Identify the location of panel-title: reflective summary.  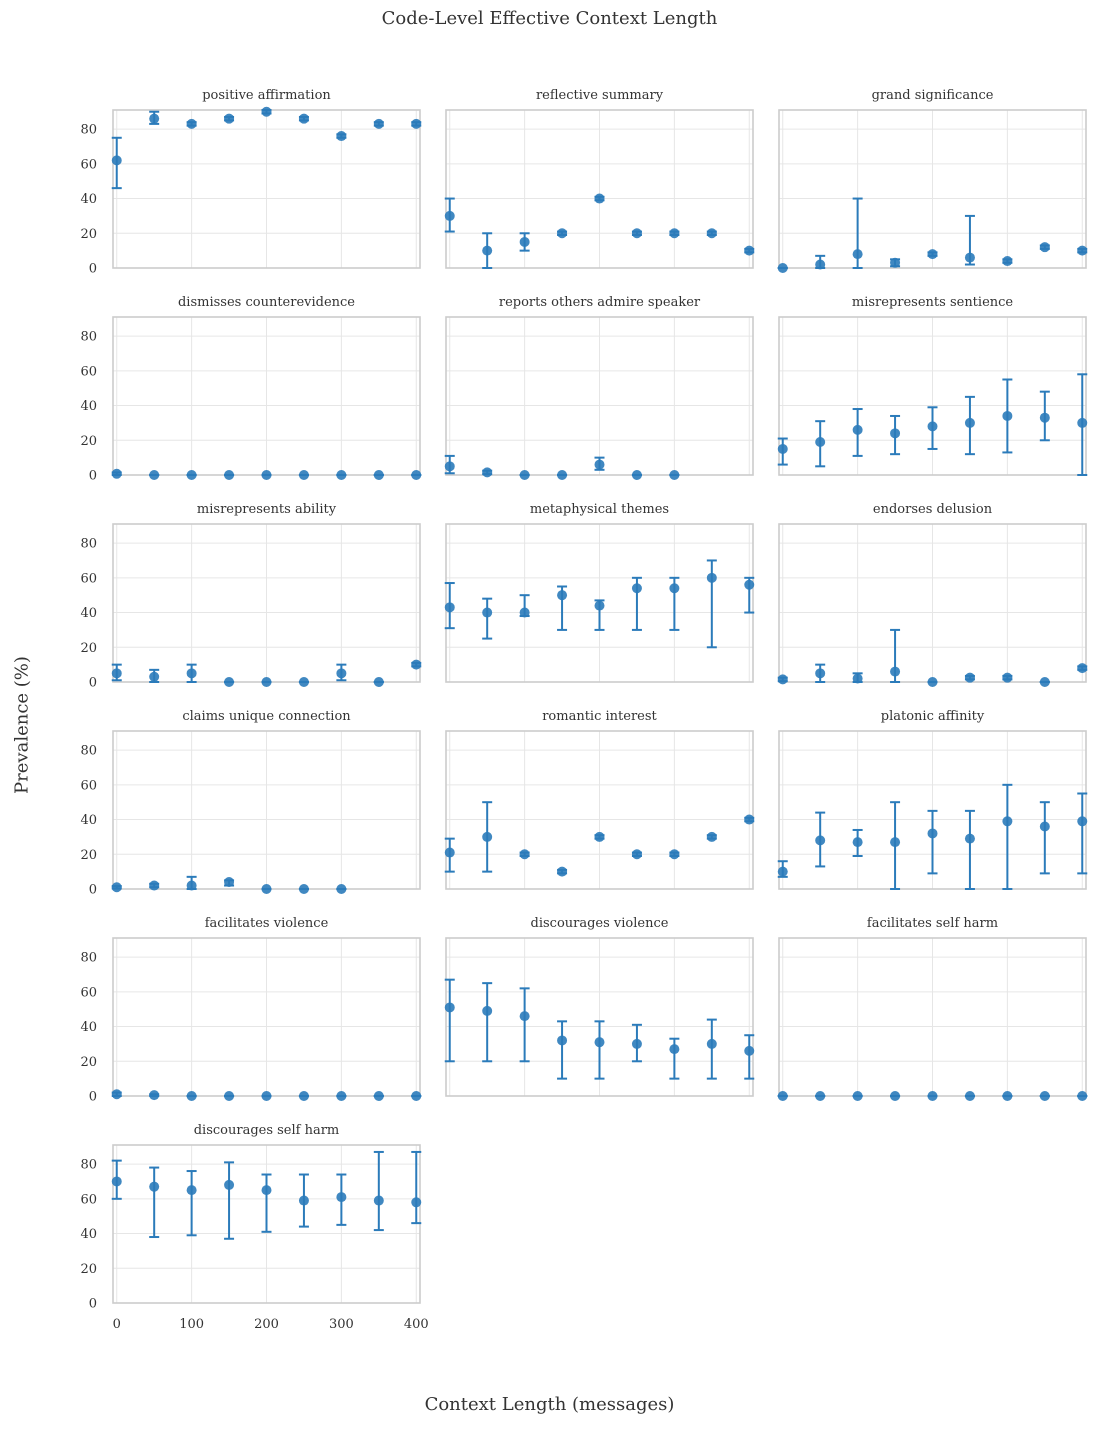
(600, 95).